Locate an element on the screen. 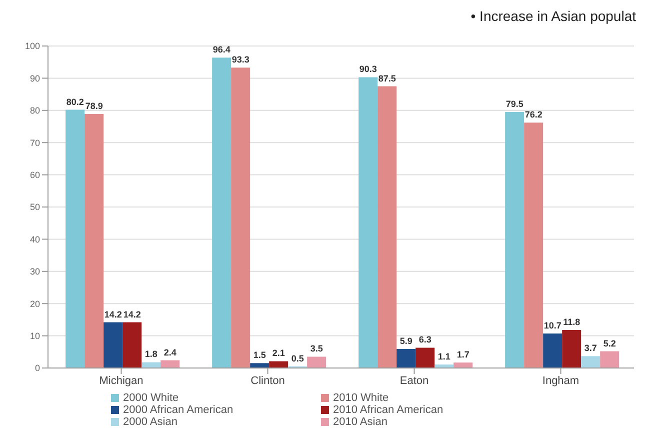 The width and height of the screenshot is (652, 436). data-label: 78.9 is located at coordinates (94, 105).